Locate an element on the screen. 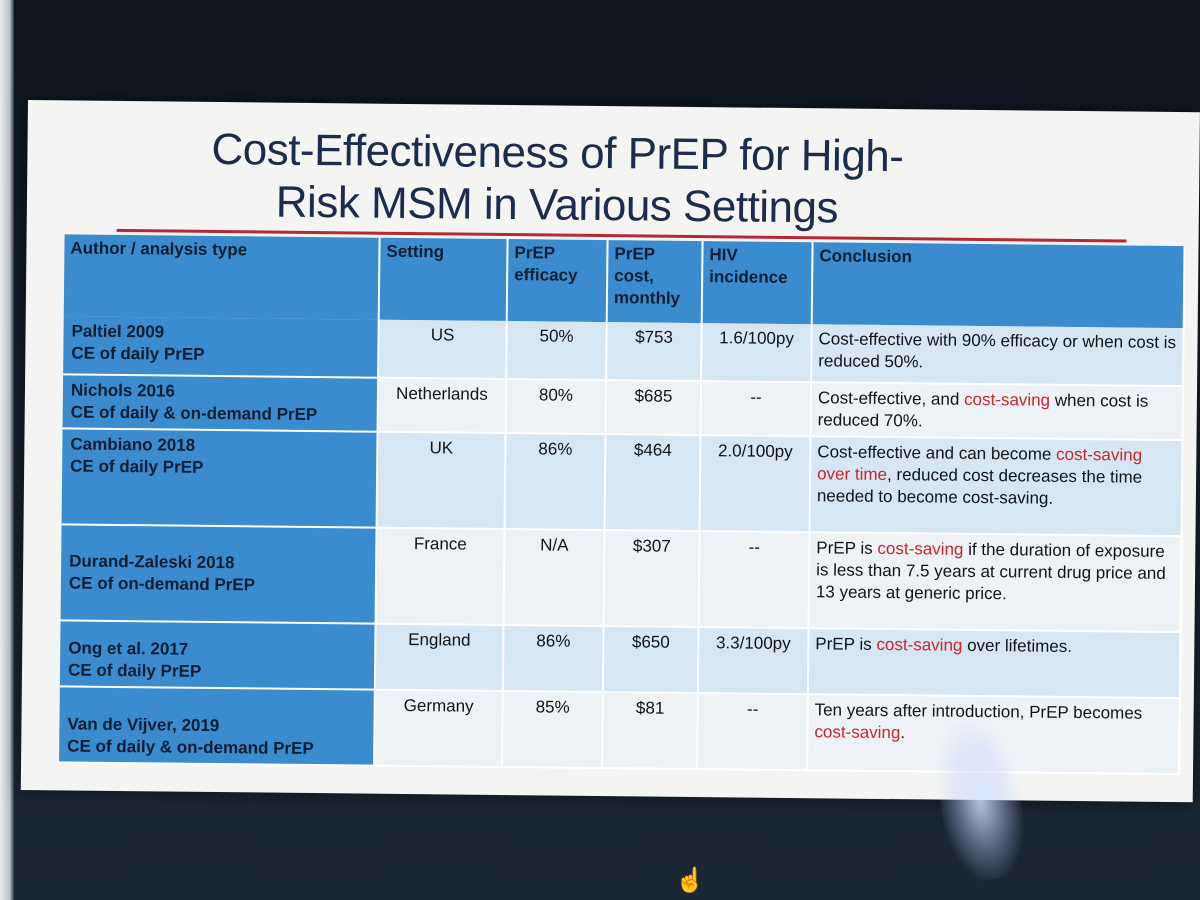 This screenshot has height=900, width=1200. author-name: Ong et al. 2017 is located at coordinates (128, 648).